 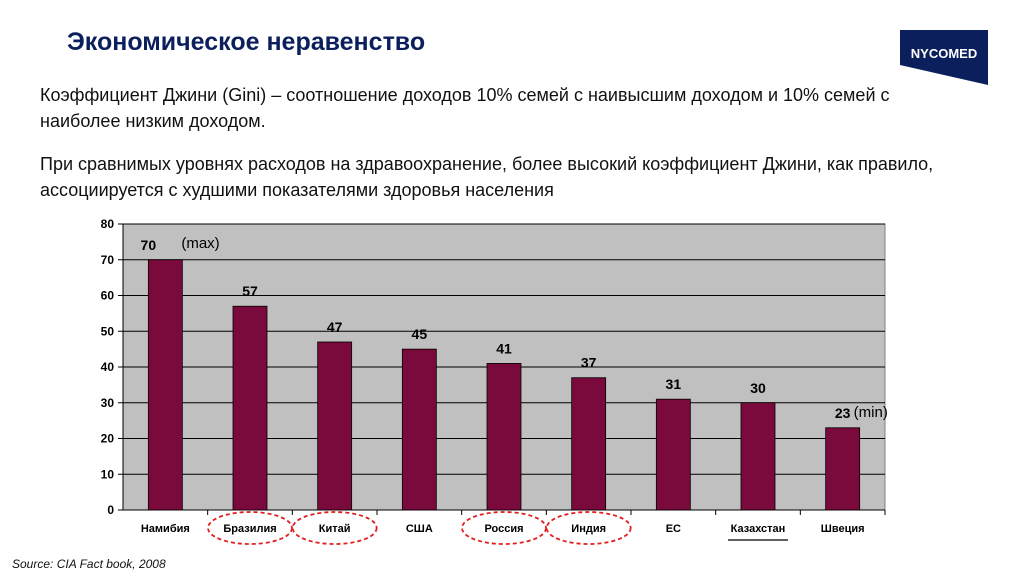 What do you see at coordinates (871, 412) in the screenshot?
I see `min-annotation: (min)` at bounding box center [871, 412].